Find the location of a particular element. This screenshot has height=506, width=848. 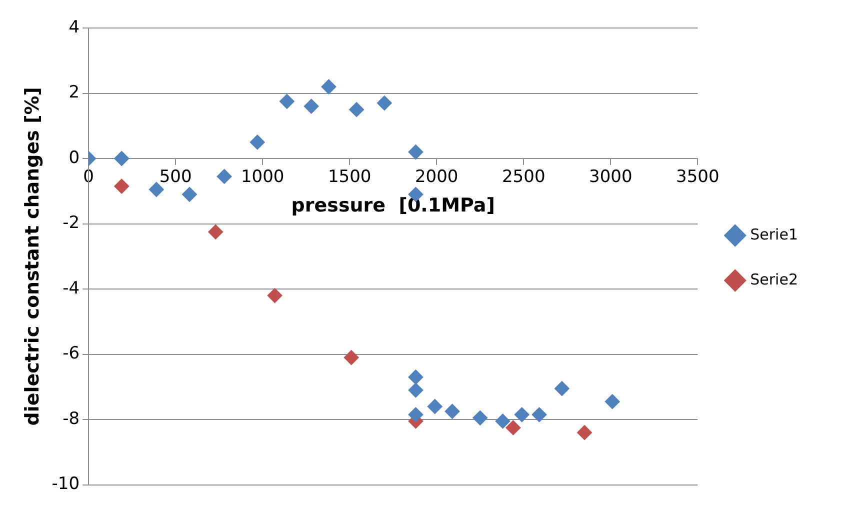

y-tick-label: 0 is located at coordinates (74, 158).